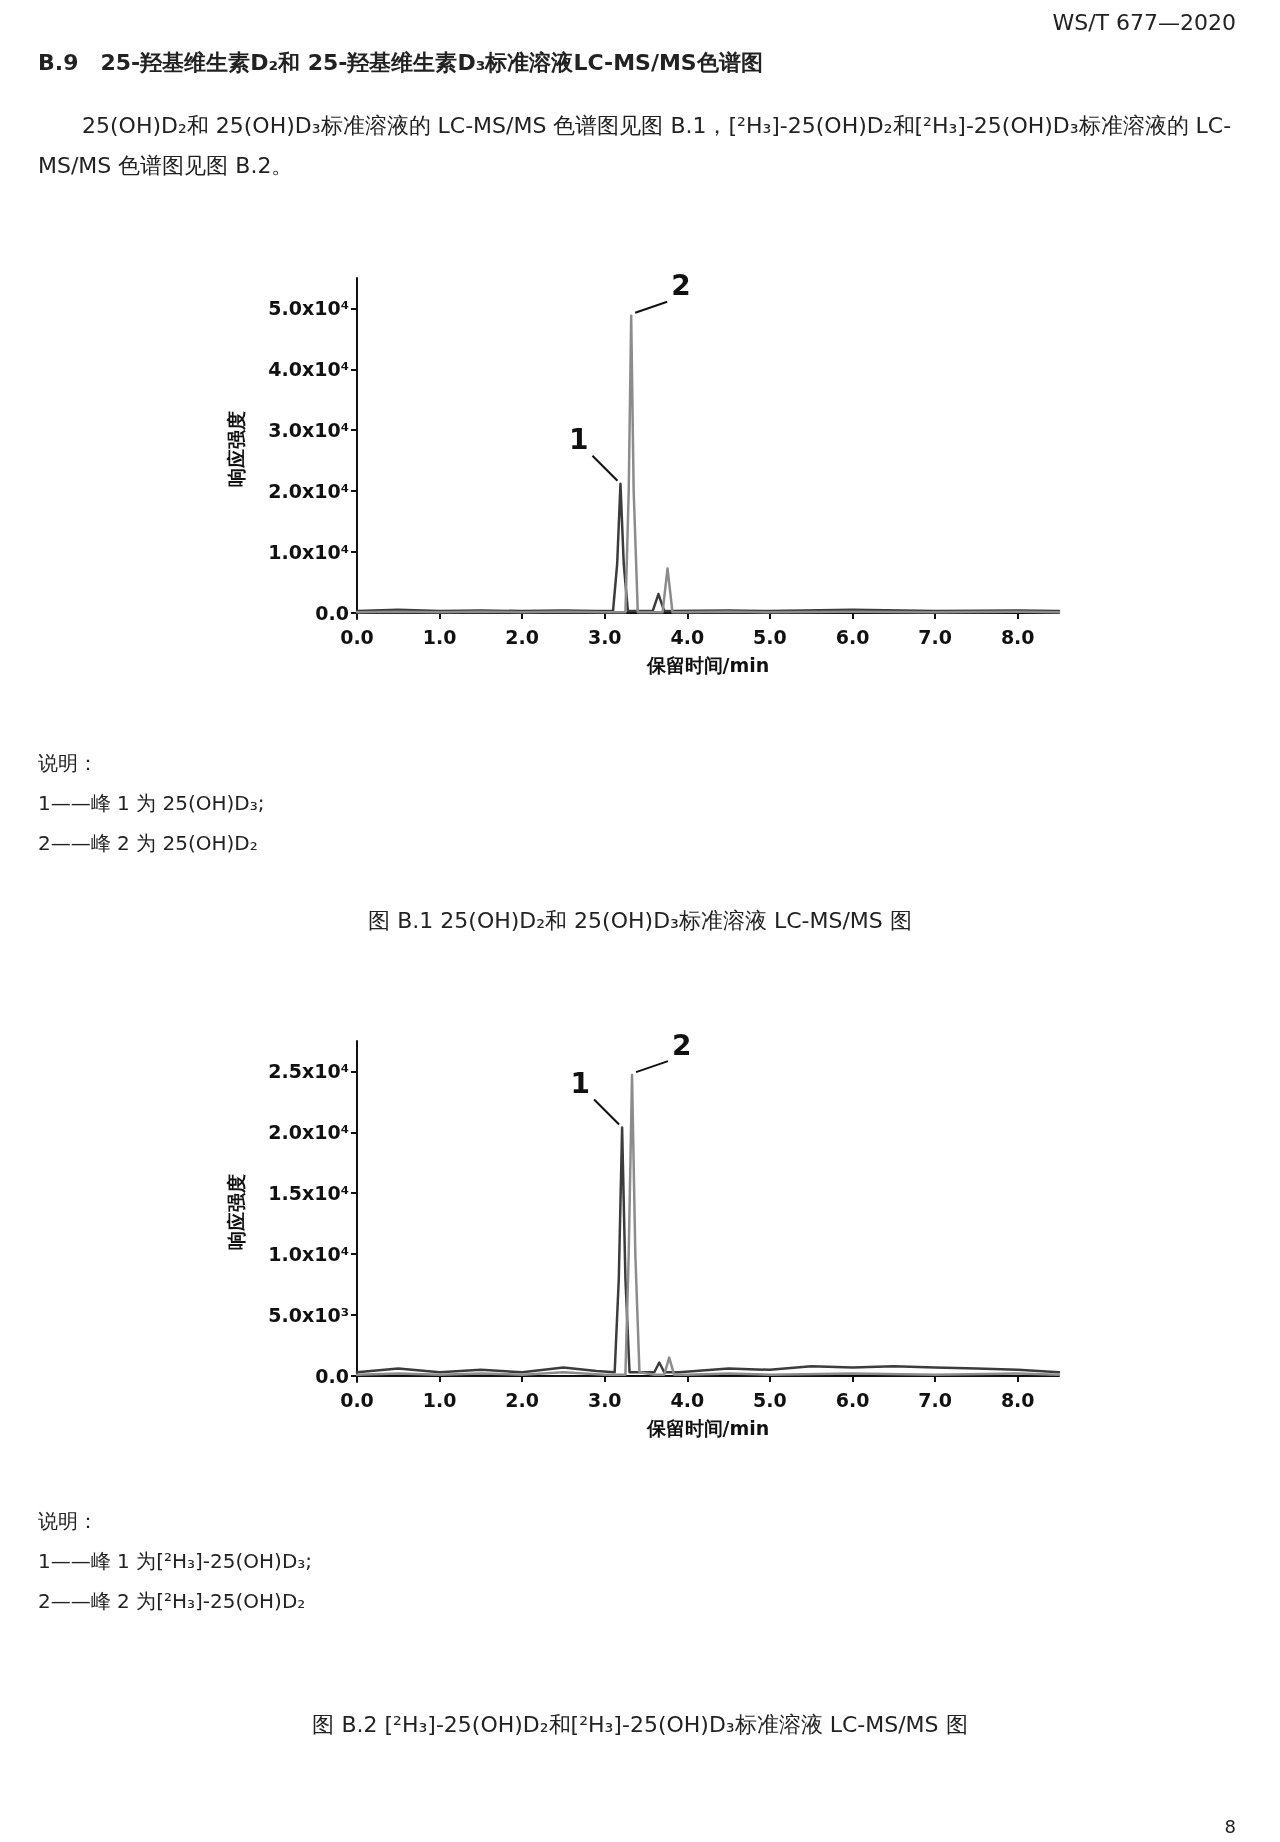 The height and width of the screenshot is (1842, 1280). What do you see at coordinates (1144, 22) in the screenshot?
I see `text: WS/T 677—2020` at bounding box center [1144, 22].